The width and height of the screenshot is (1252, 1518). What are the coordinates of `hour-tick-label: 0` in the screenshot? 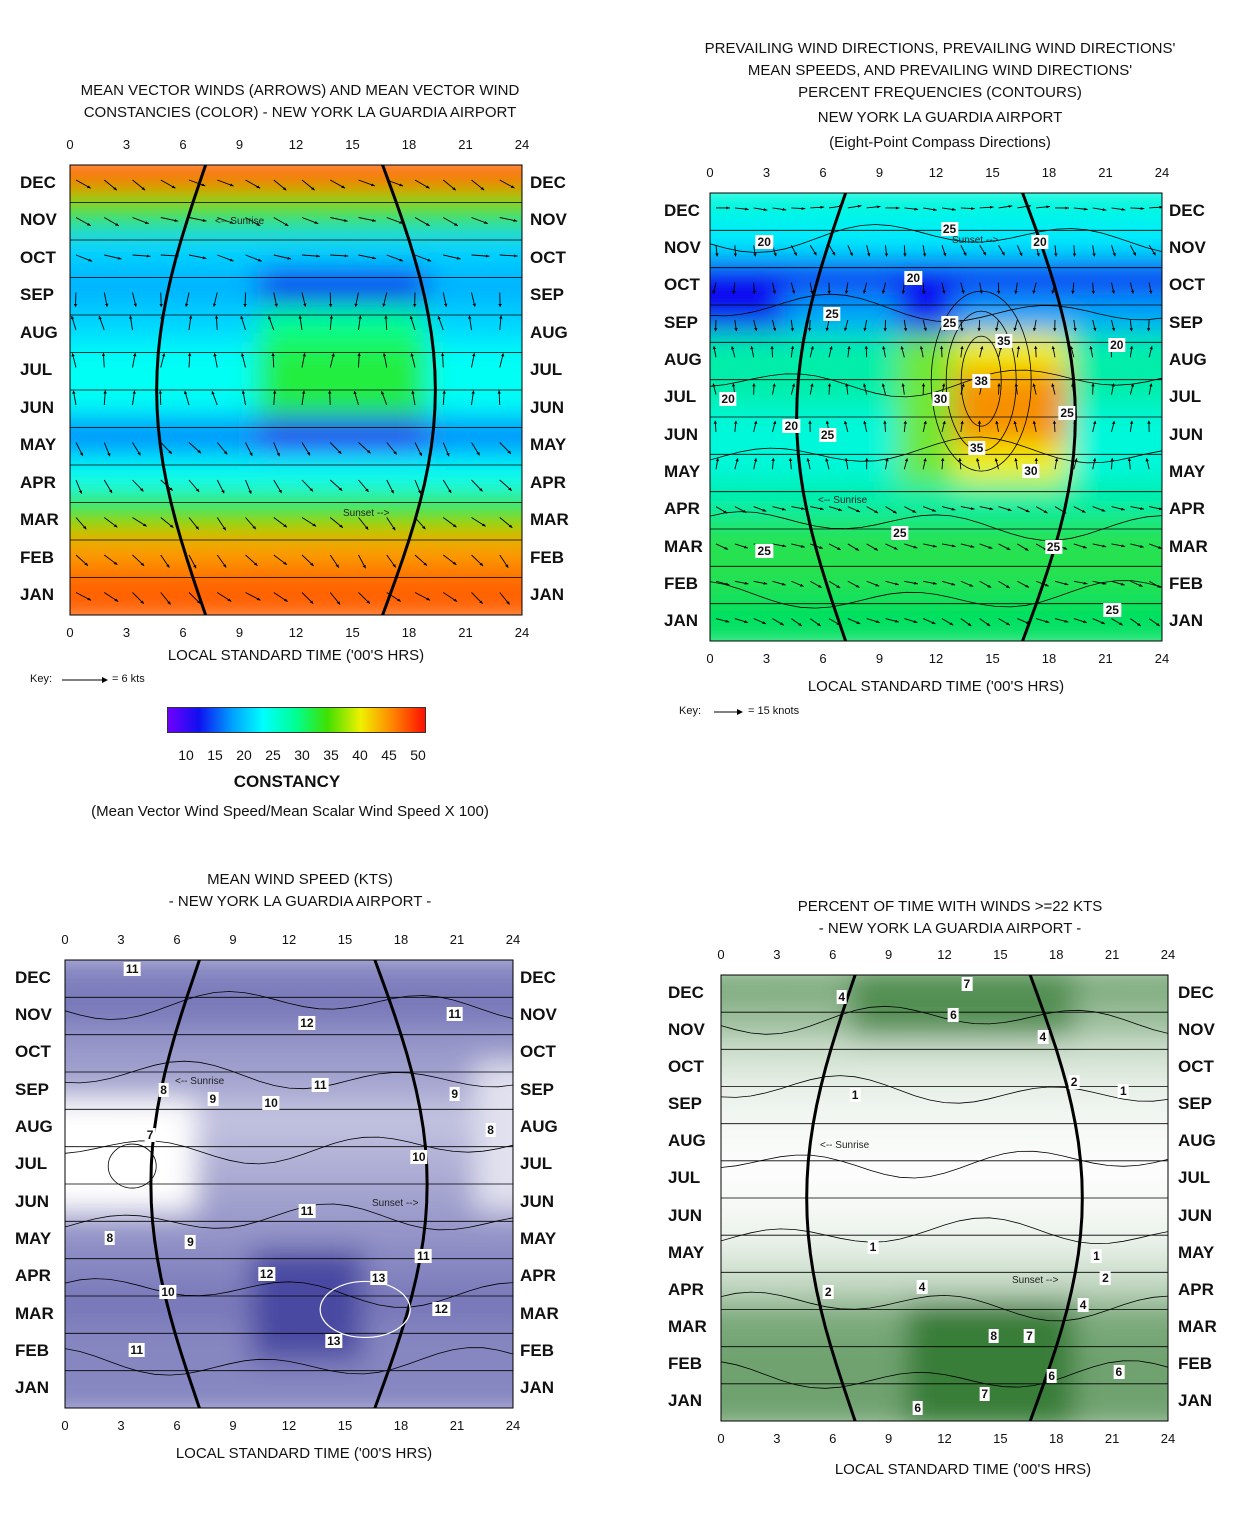 It's located at (65, 939).